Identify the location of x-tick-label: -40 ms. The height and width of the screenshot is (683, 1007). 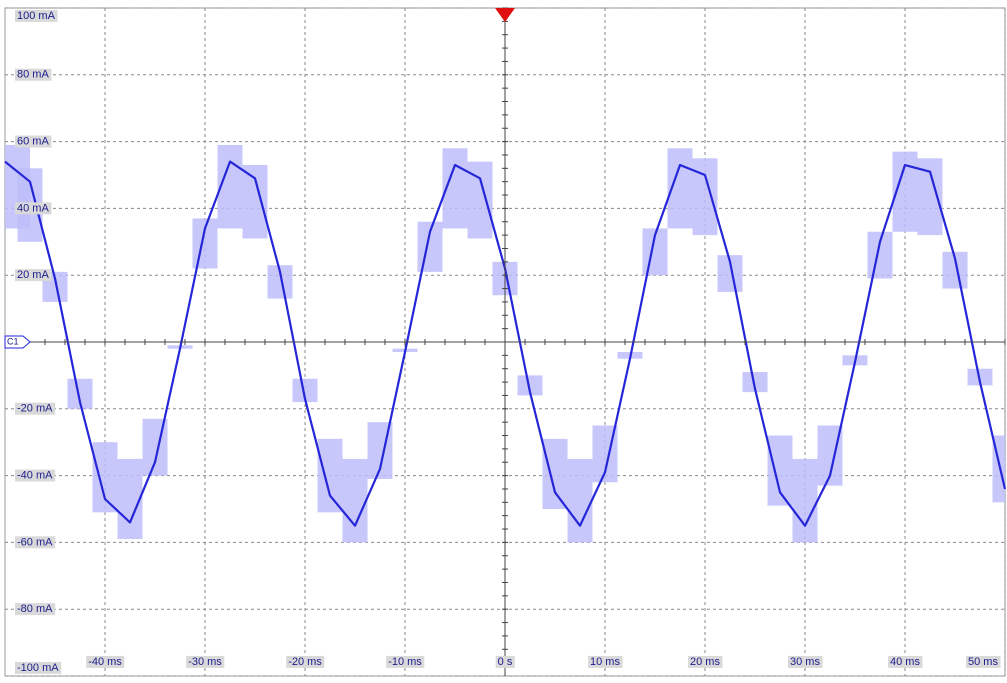
(105, 662).